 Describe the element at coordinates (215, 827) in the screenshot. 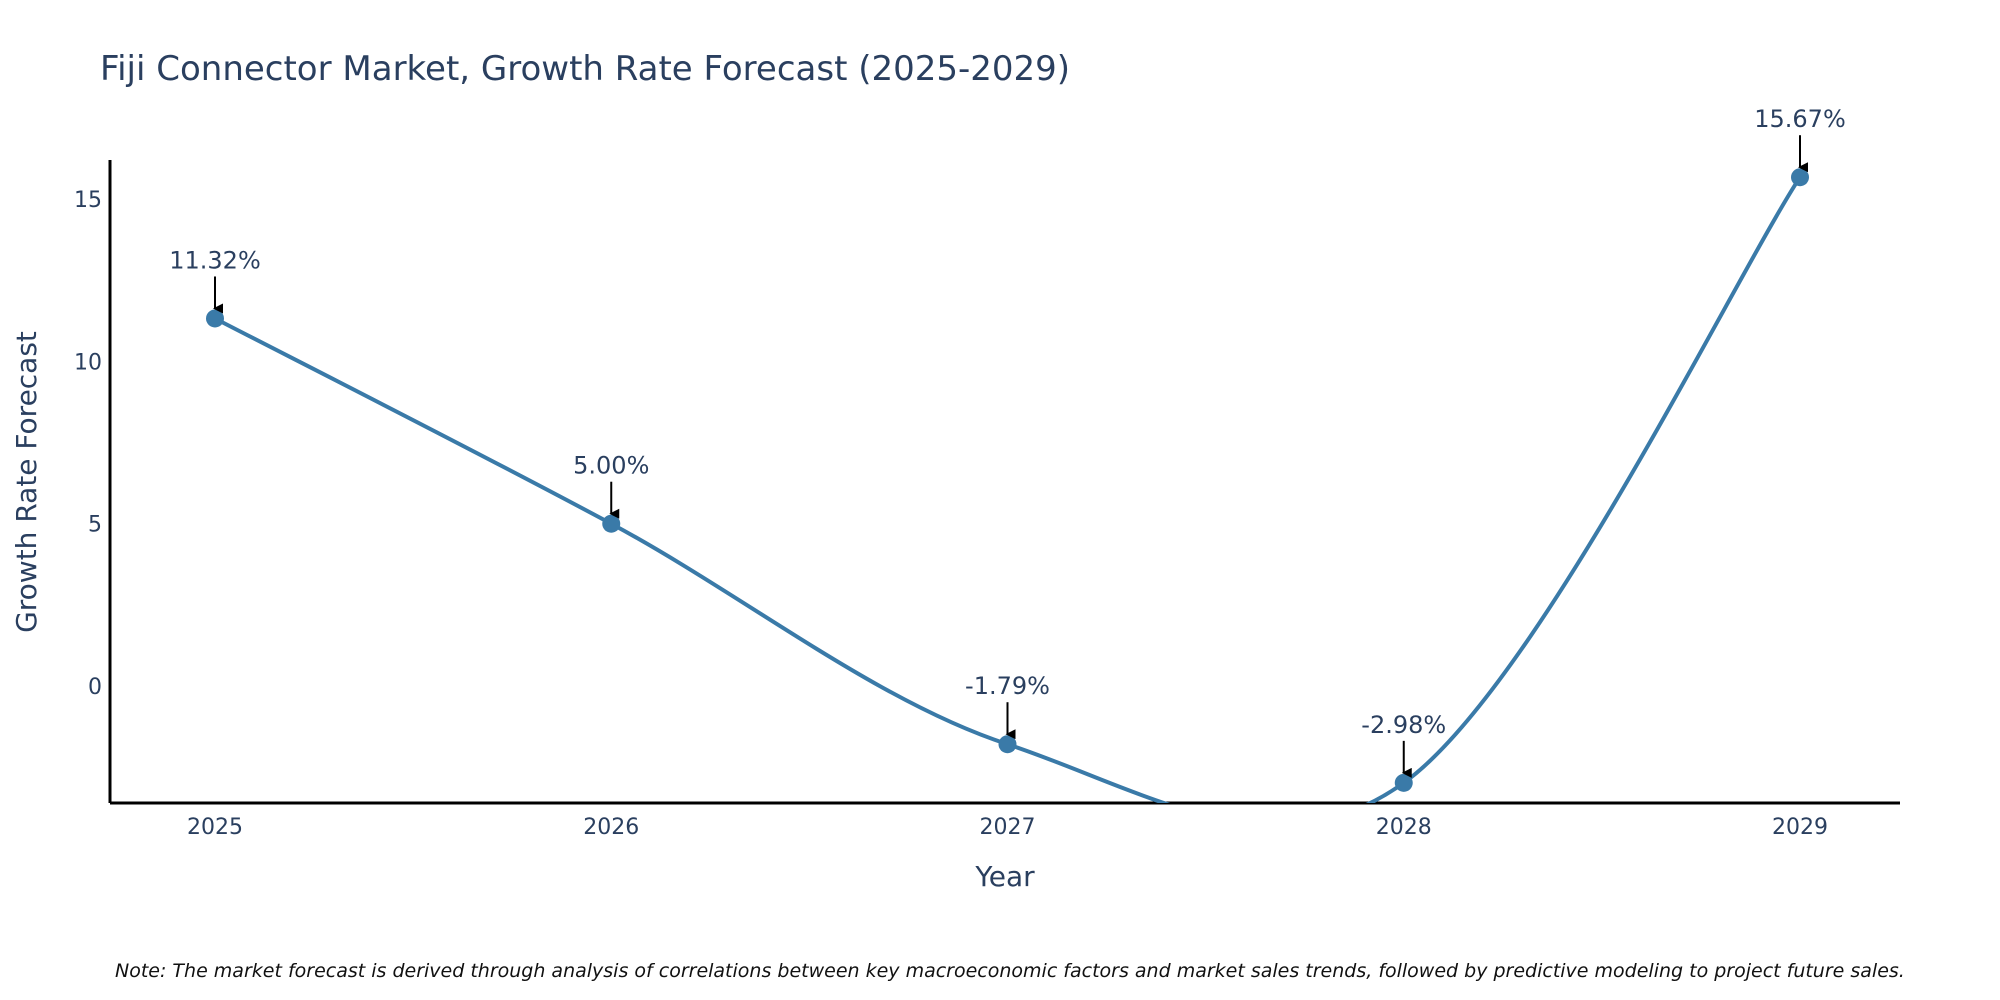

I see `x-tick-label: 2025` at that location.